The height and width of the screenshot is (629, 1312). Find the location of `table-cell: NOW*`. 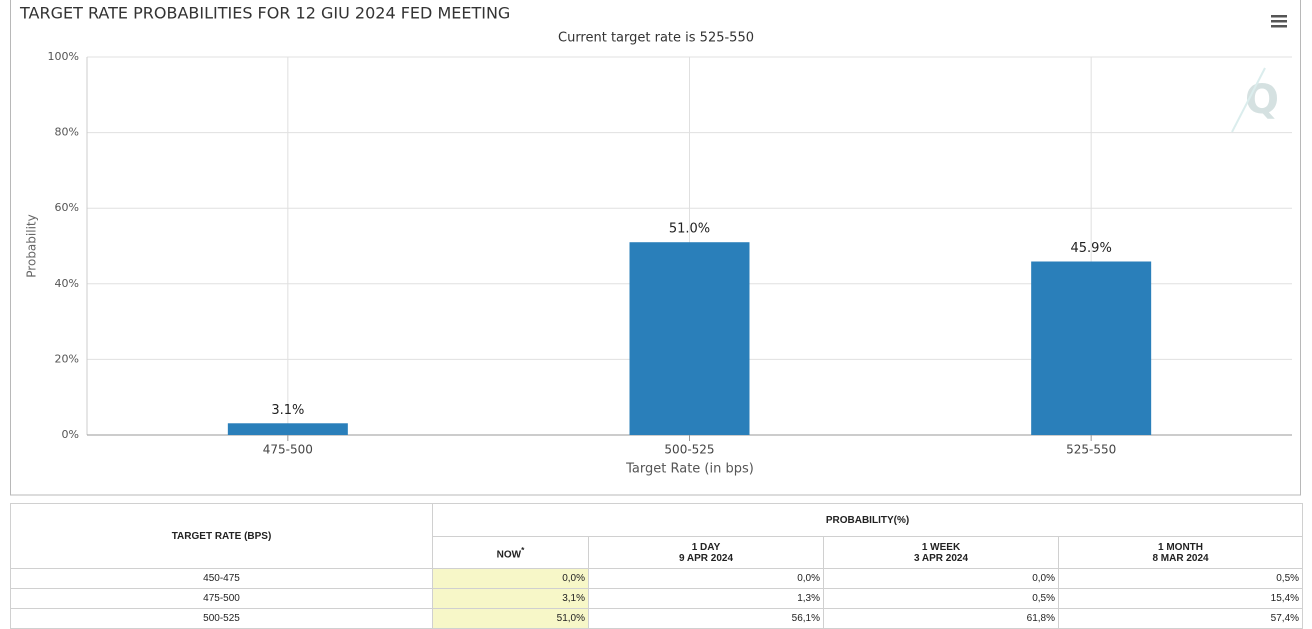

table-cell: NOW* is located at coordinates (510, 552).